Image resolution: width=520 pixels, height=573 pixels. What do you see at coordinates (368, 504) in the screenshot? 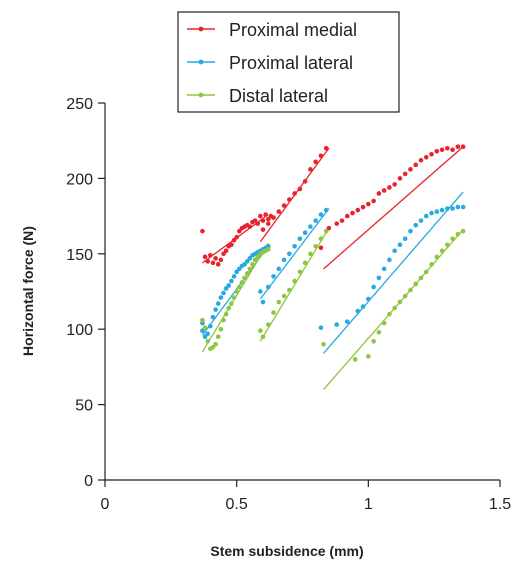
I see `x-tick-label: 1` at bounding box center [368, 504].